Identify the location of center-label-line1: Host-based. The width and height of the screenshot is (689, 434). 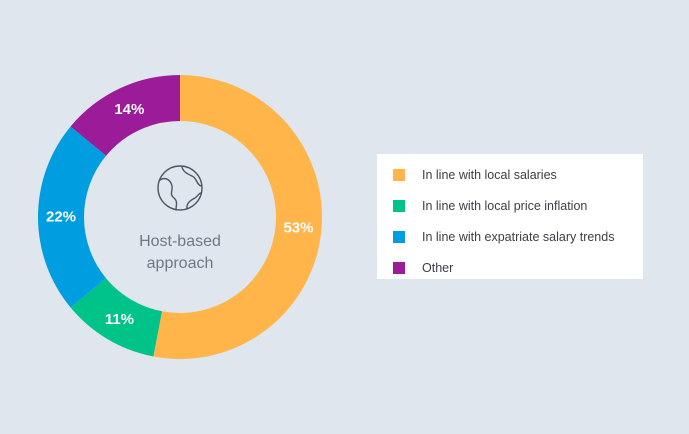
(180, 241).